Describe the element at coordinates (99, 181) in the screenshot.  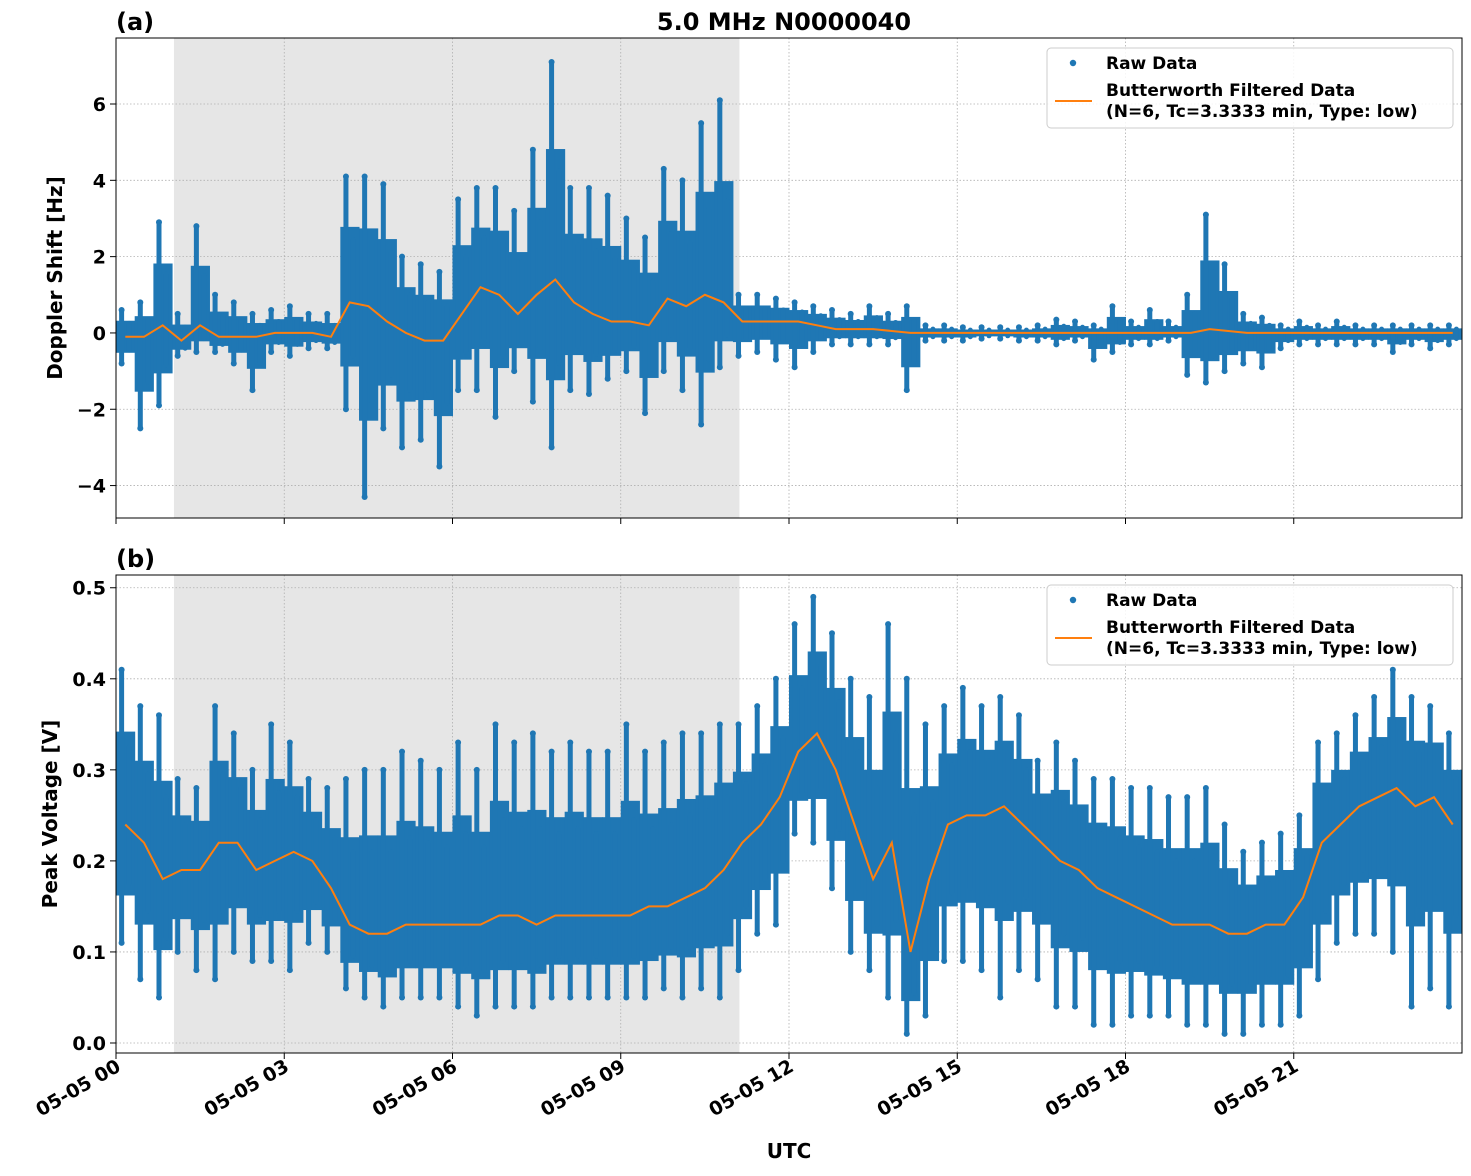
I see `y-tick-label: 4` at that location.